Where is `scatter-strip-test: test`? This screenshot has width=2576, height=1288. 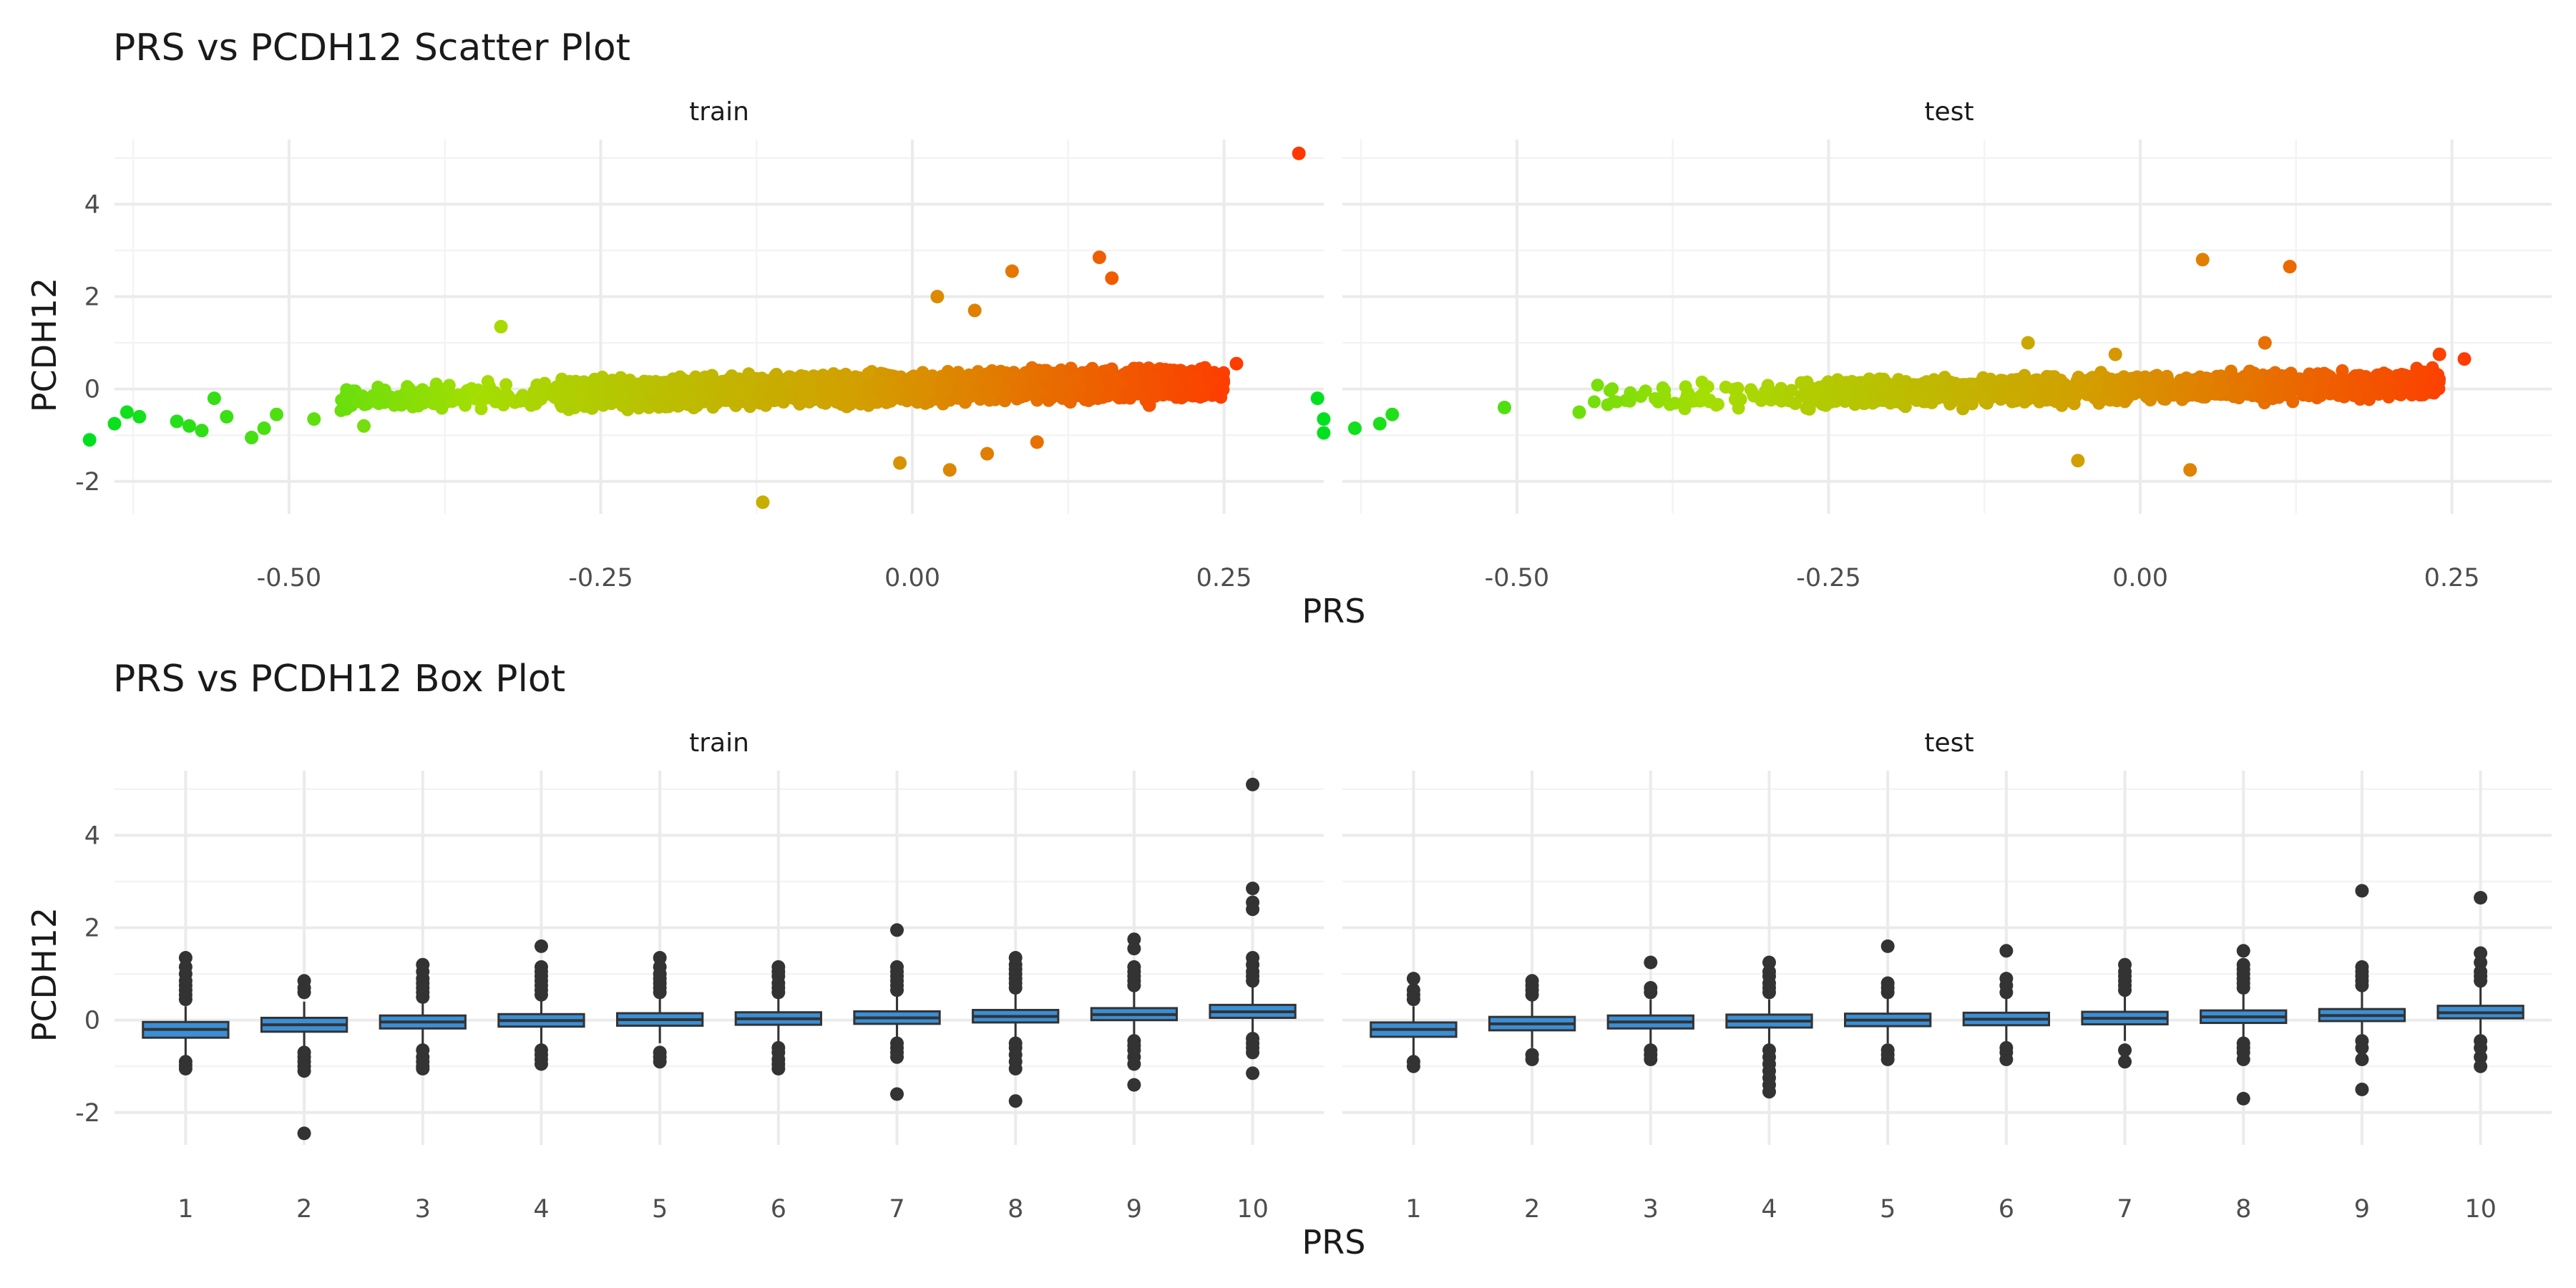
scatter-strip-test: test is located at coordinates (1949, 112).